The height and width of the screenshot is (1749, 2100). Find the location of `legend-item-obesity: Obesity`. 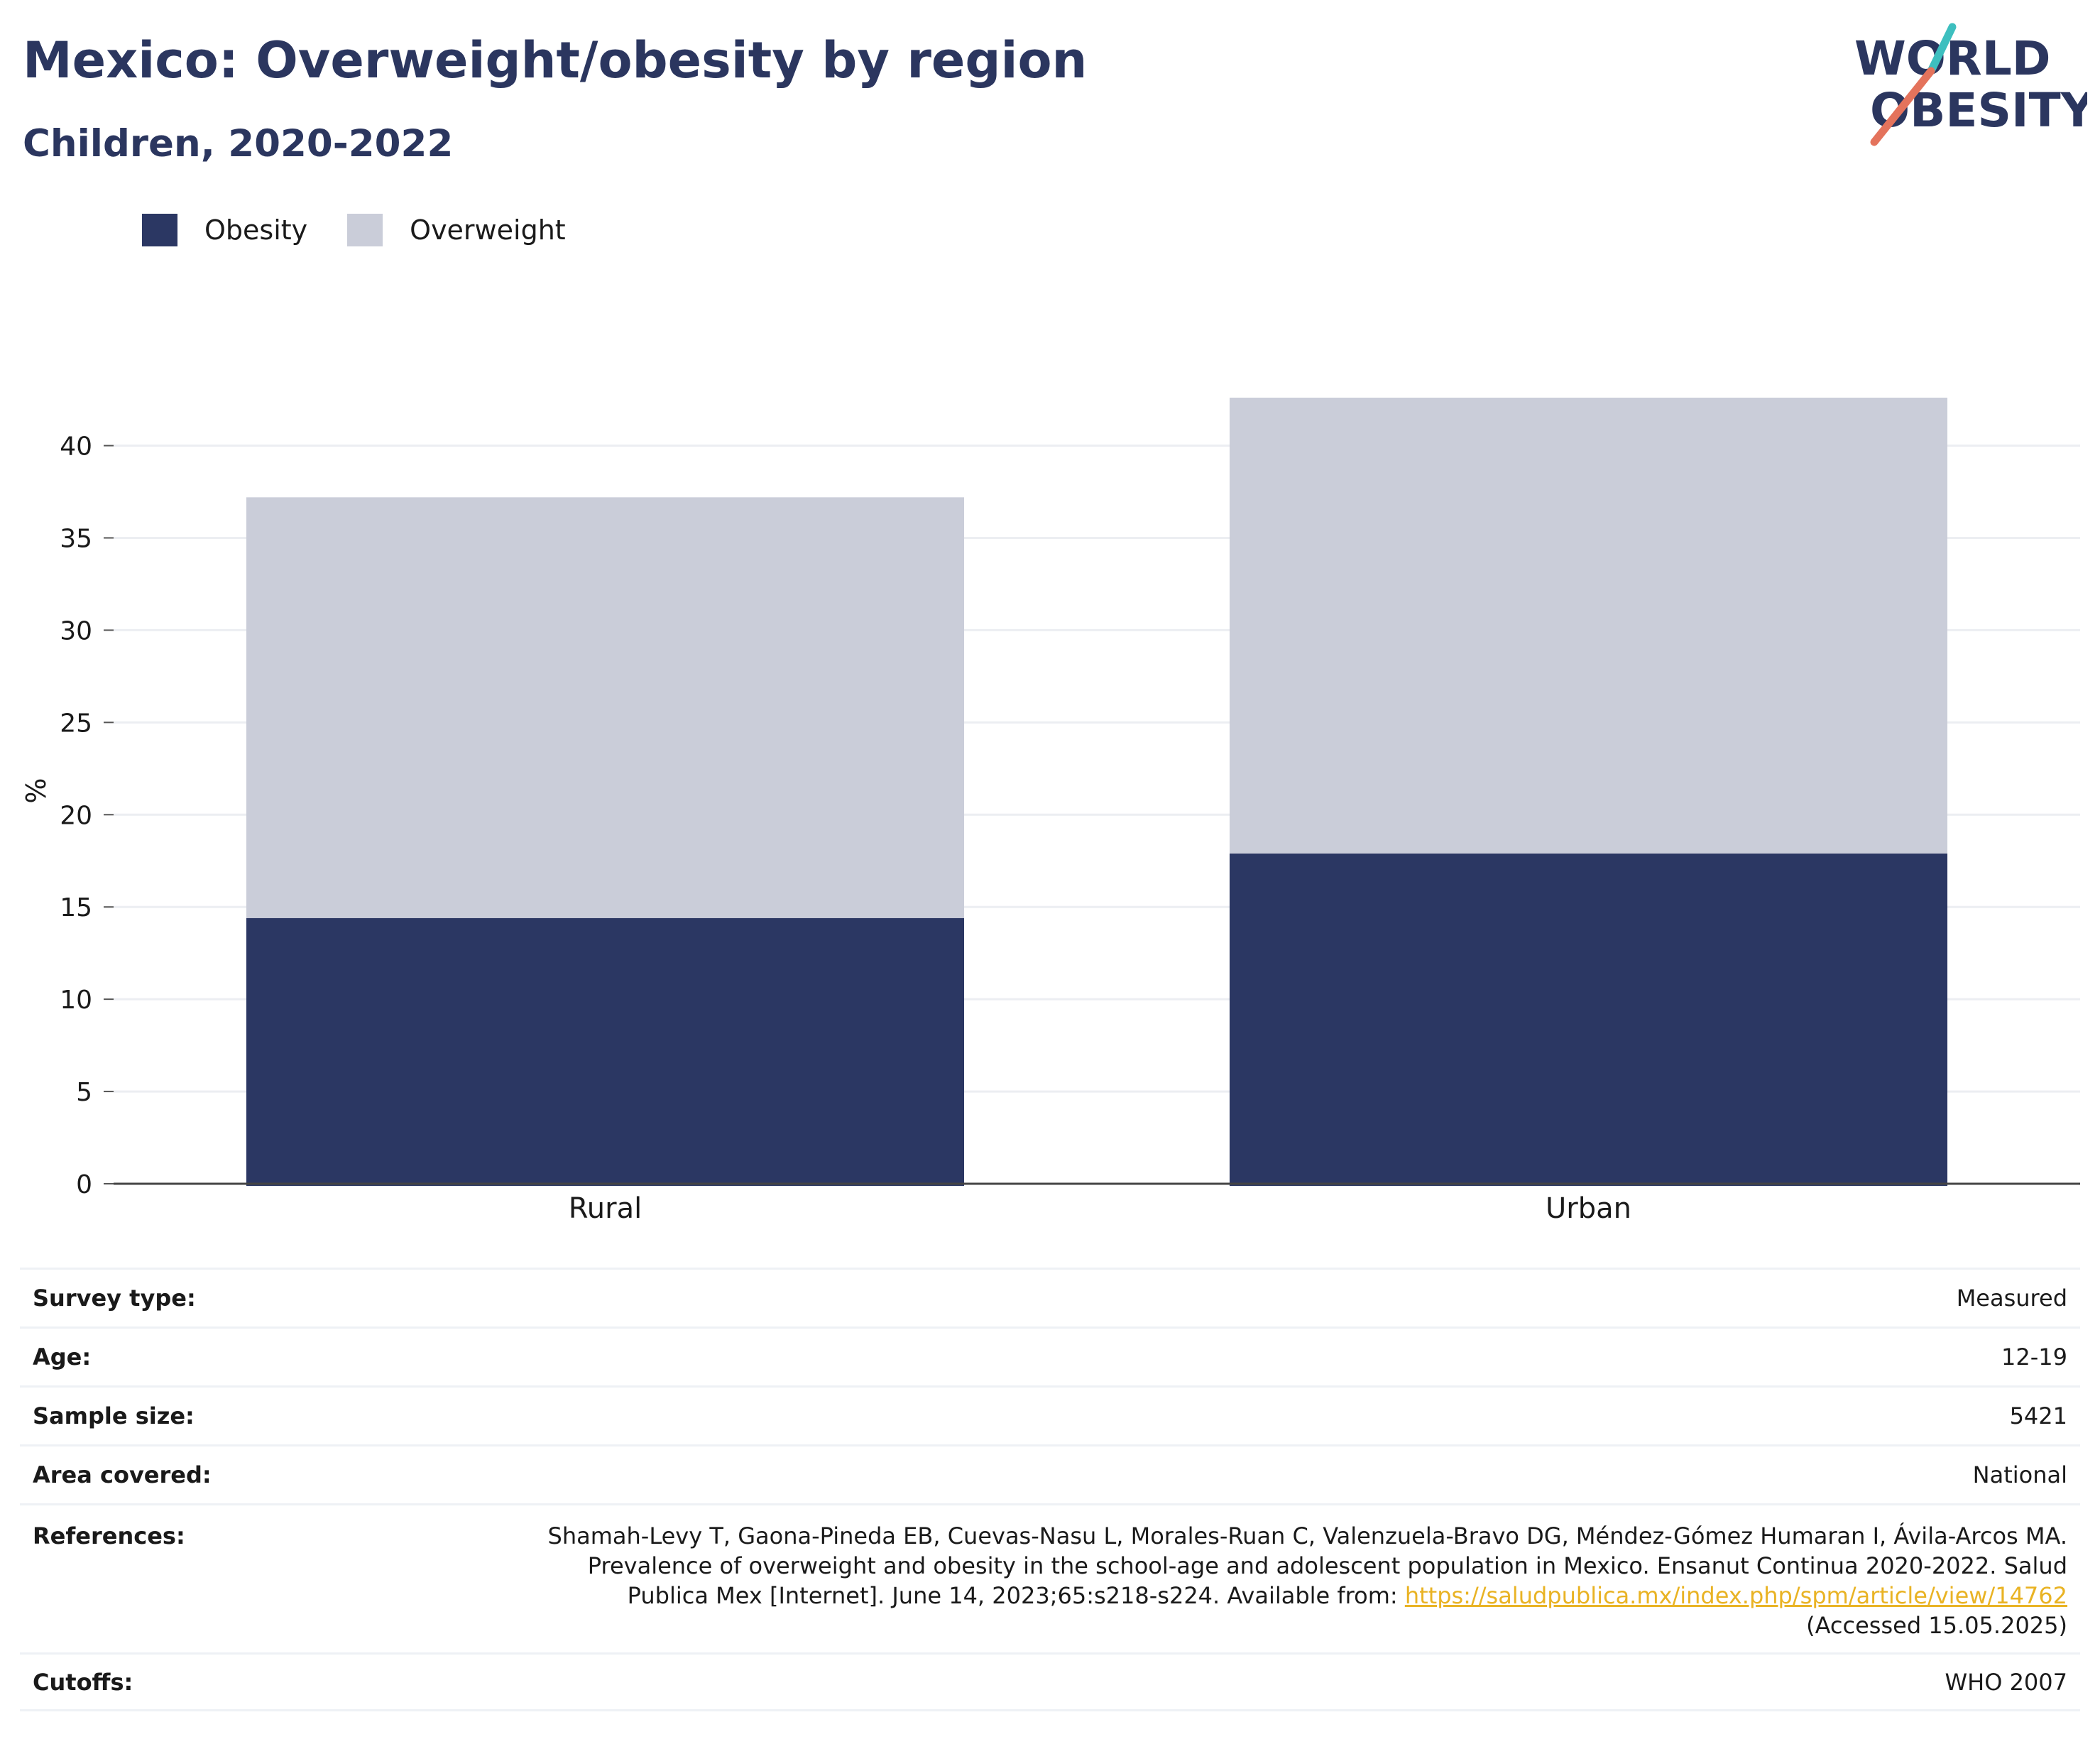

legend-item-obesity: Obesity is located at coordinates (224, 230).